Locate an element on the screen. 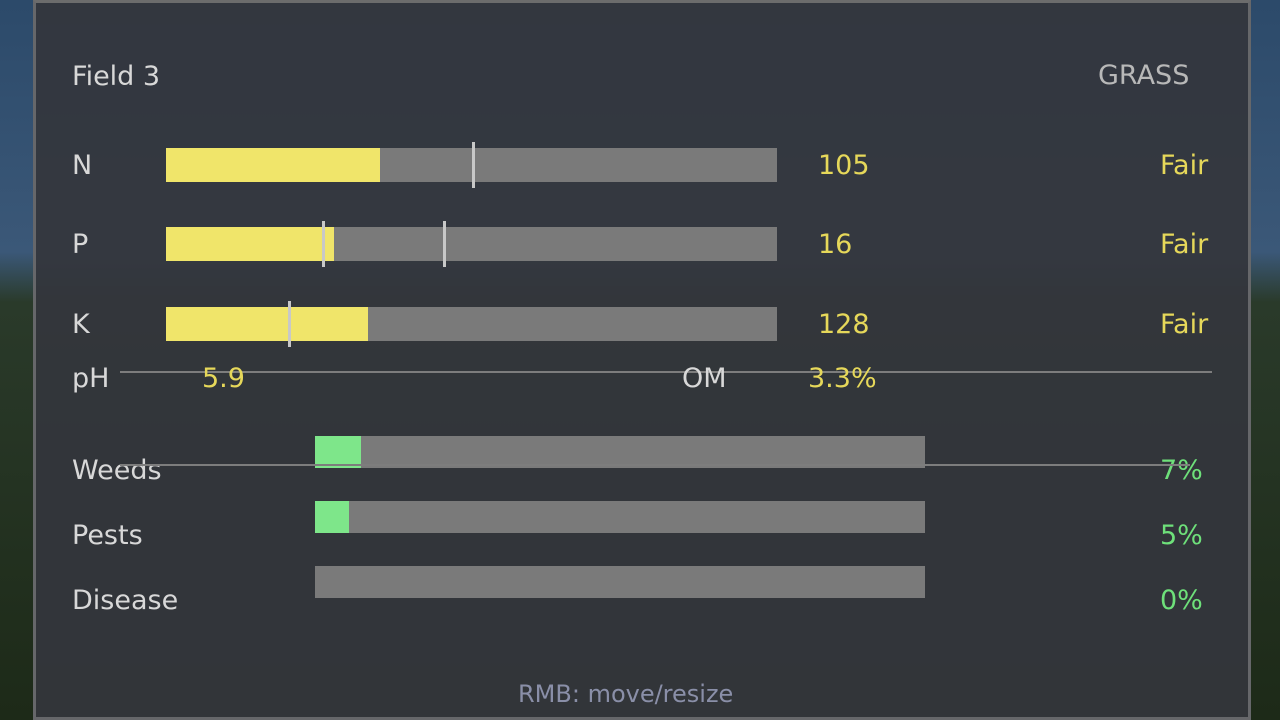  ph-value: 5.9 is located at coordinates (223, 378).